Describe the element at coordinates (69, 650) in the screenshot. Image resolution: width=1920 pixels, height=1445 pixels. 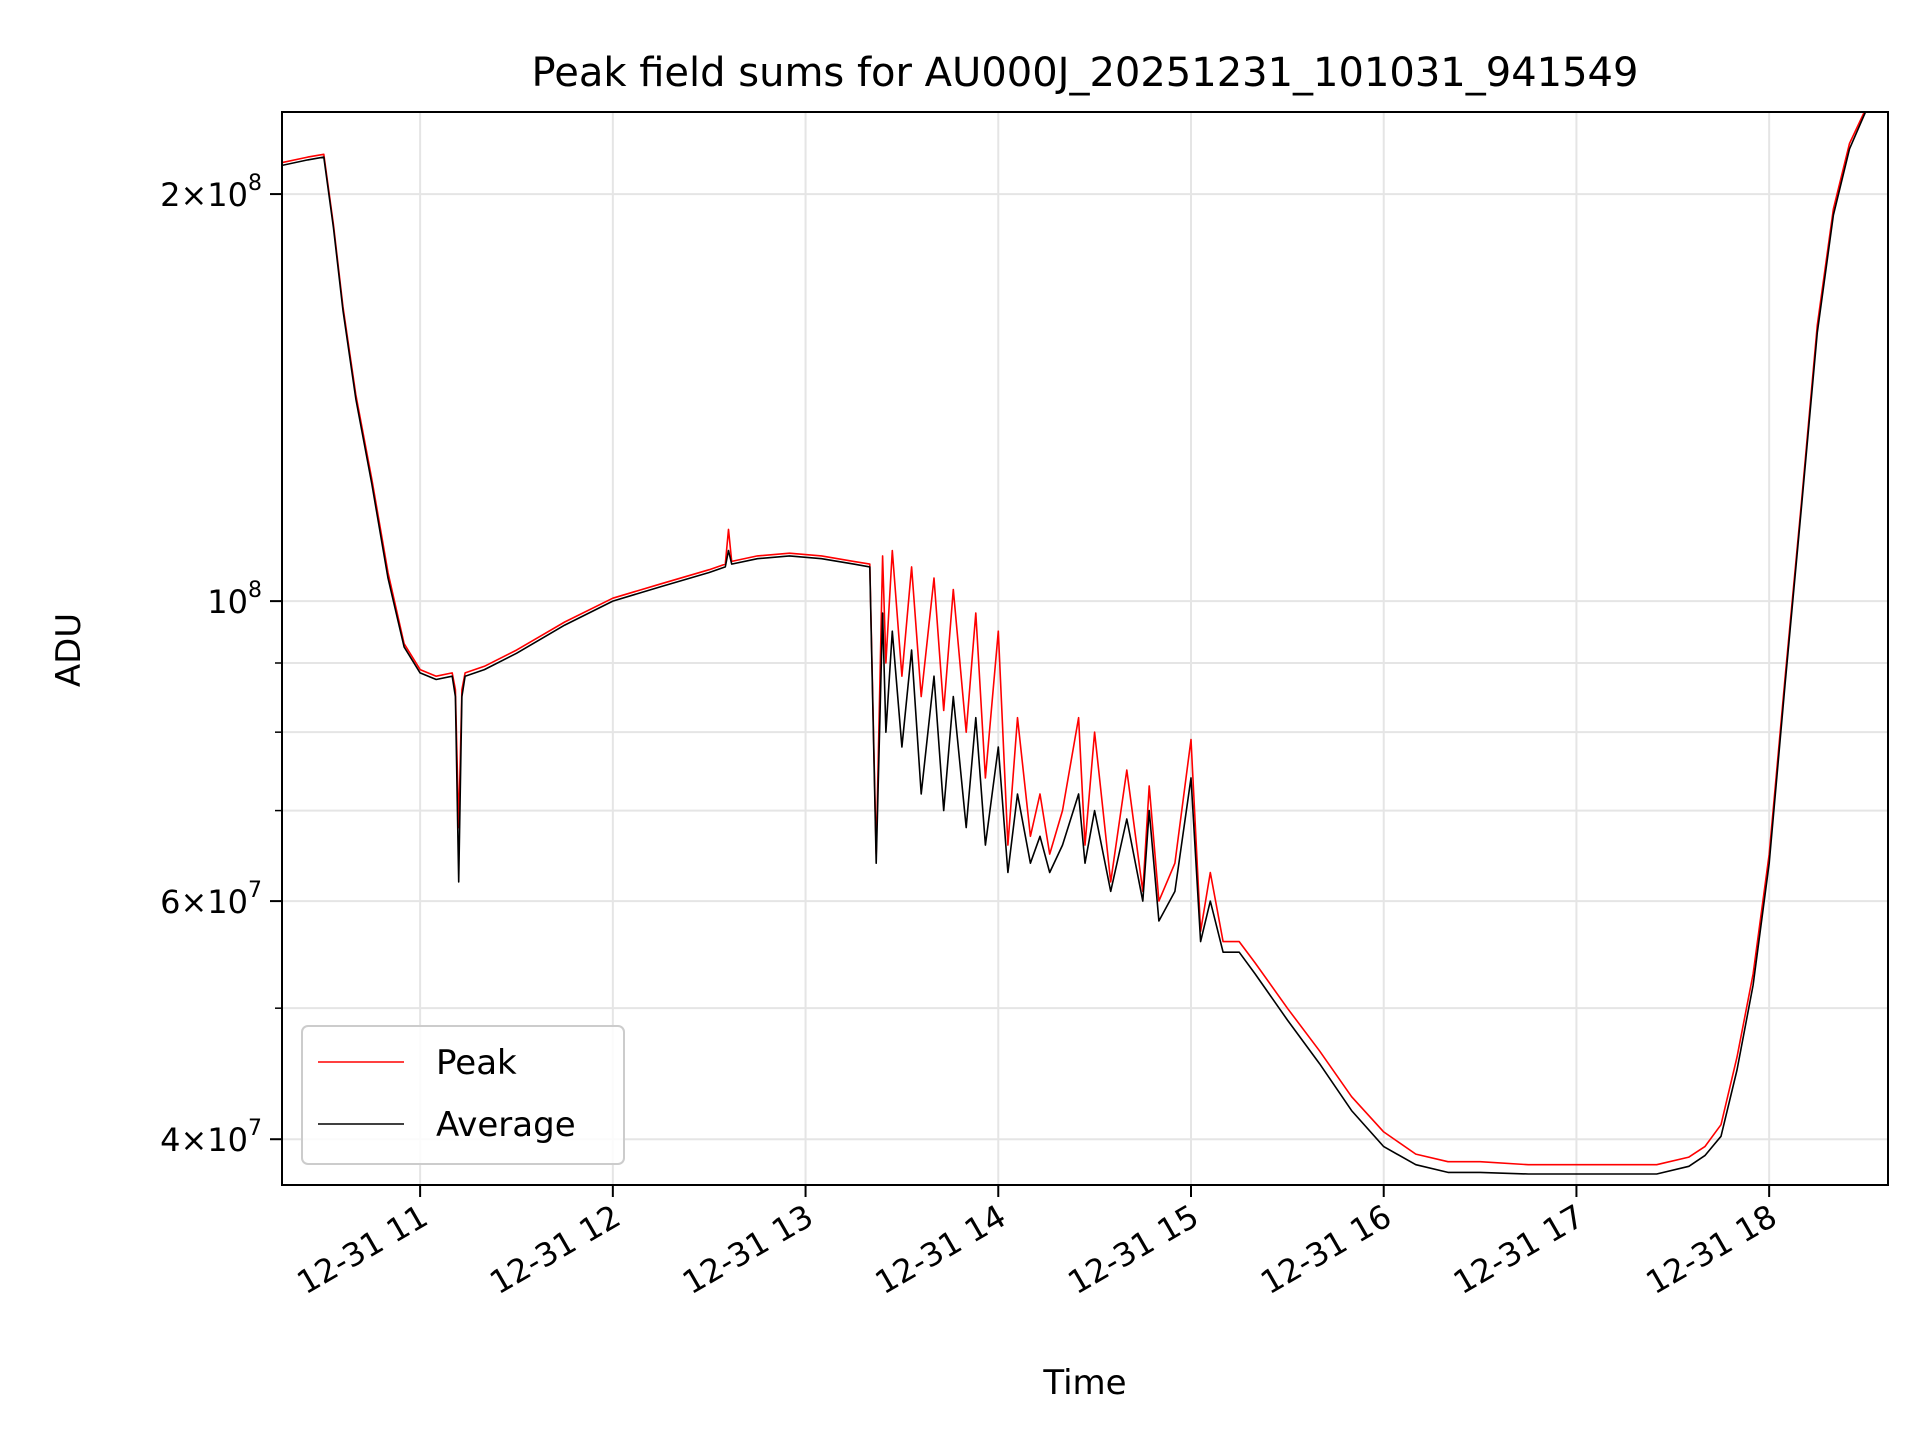
I see `y-axis-label: ADU` at that location.